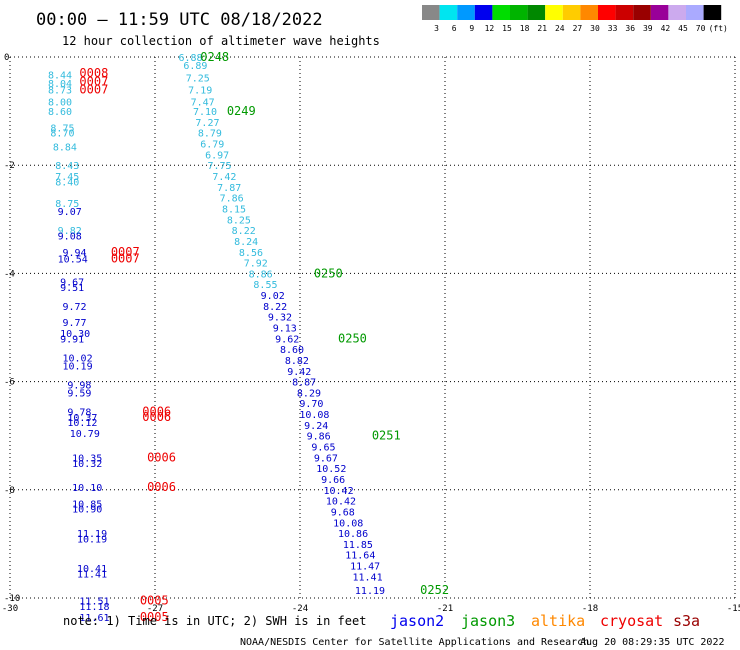  Describe the element at coordinates (304, 383) in the screenshot. I see `data-point-jason2: 8.87` at that location.